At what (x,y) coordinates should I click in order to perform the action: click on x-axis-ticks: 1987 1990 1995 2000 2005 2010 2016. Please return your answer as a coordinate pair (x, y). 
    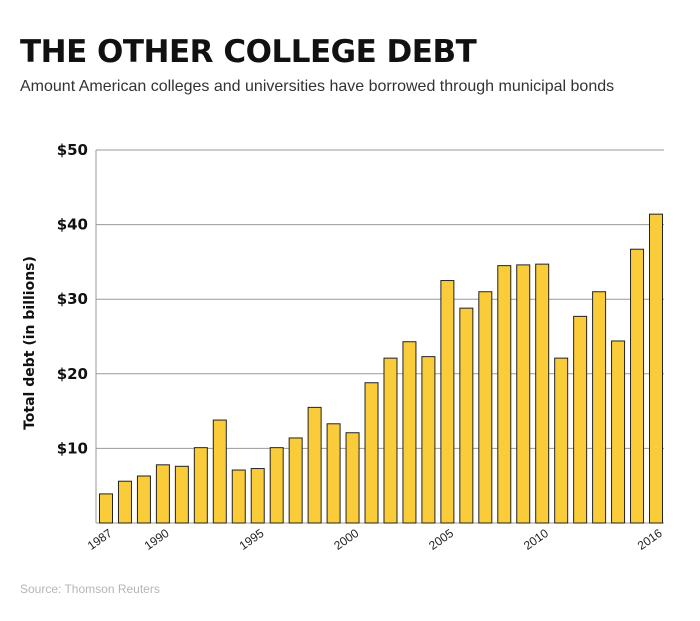
    Looking at the image, I should click on (375, 539).